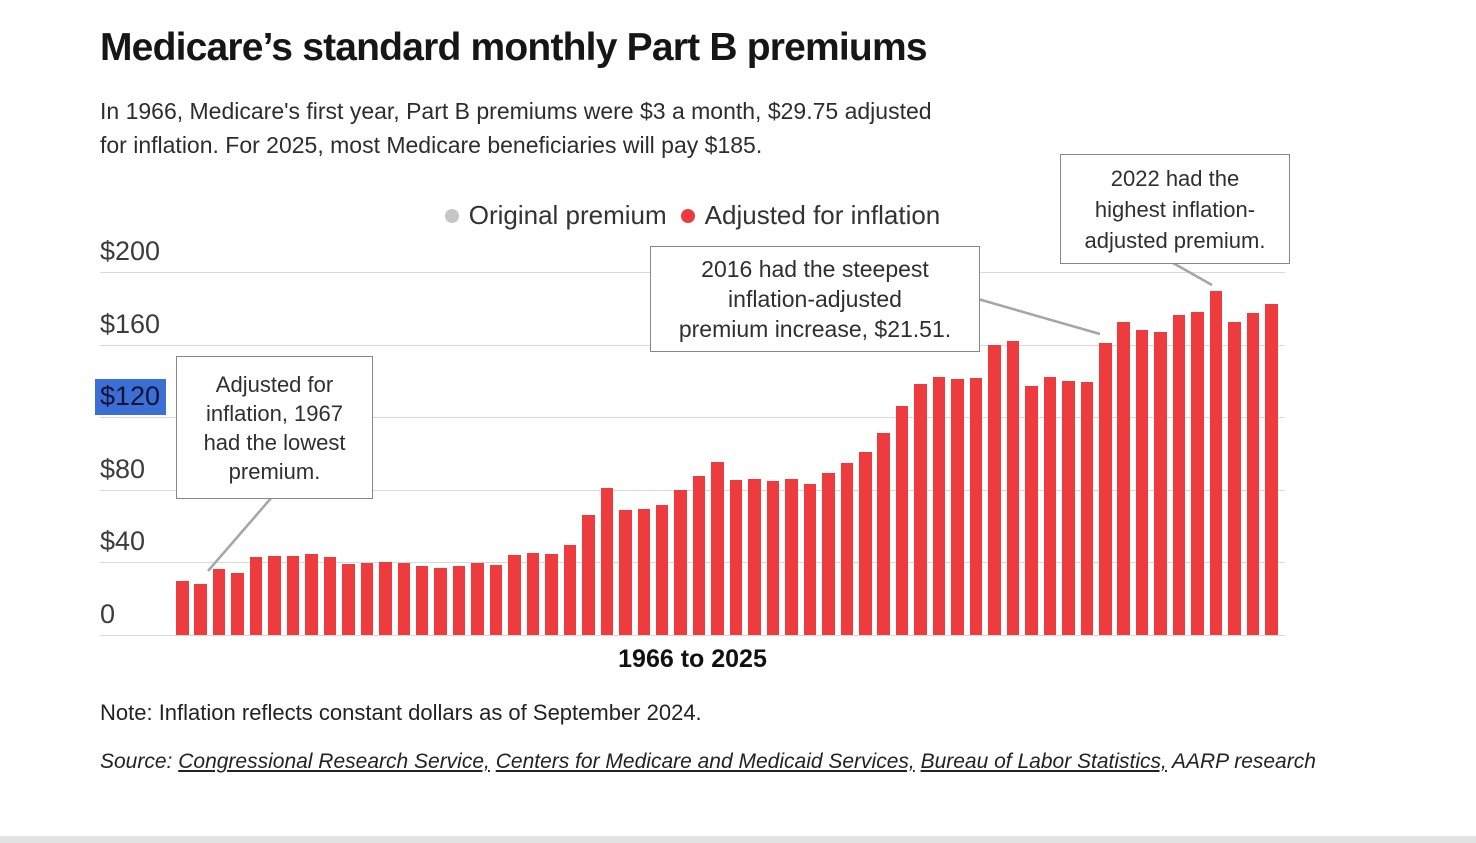 Image resolution: width=1476 pixels, height=843 pixels. What do you see at coordinates (976, 506) in the screenshot?
I see `bar-2009` at bounding box center [976, 506].